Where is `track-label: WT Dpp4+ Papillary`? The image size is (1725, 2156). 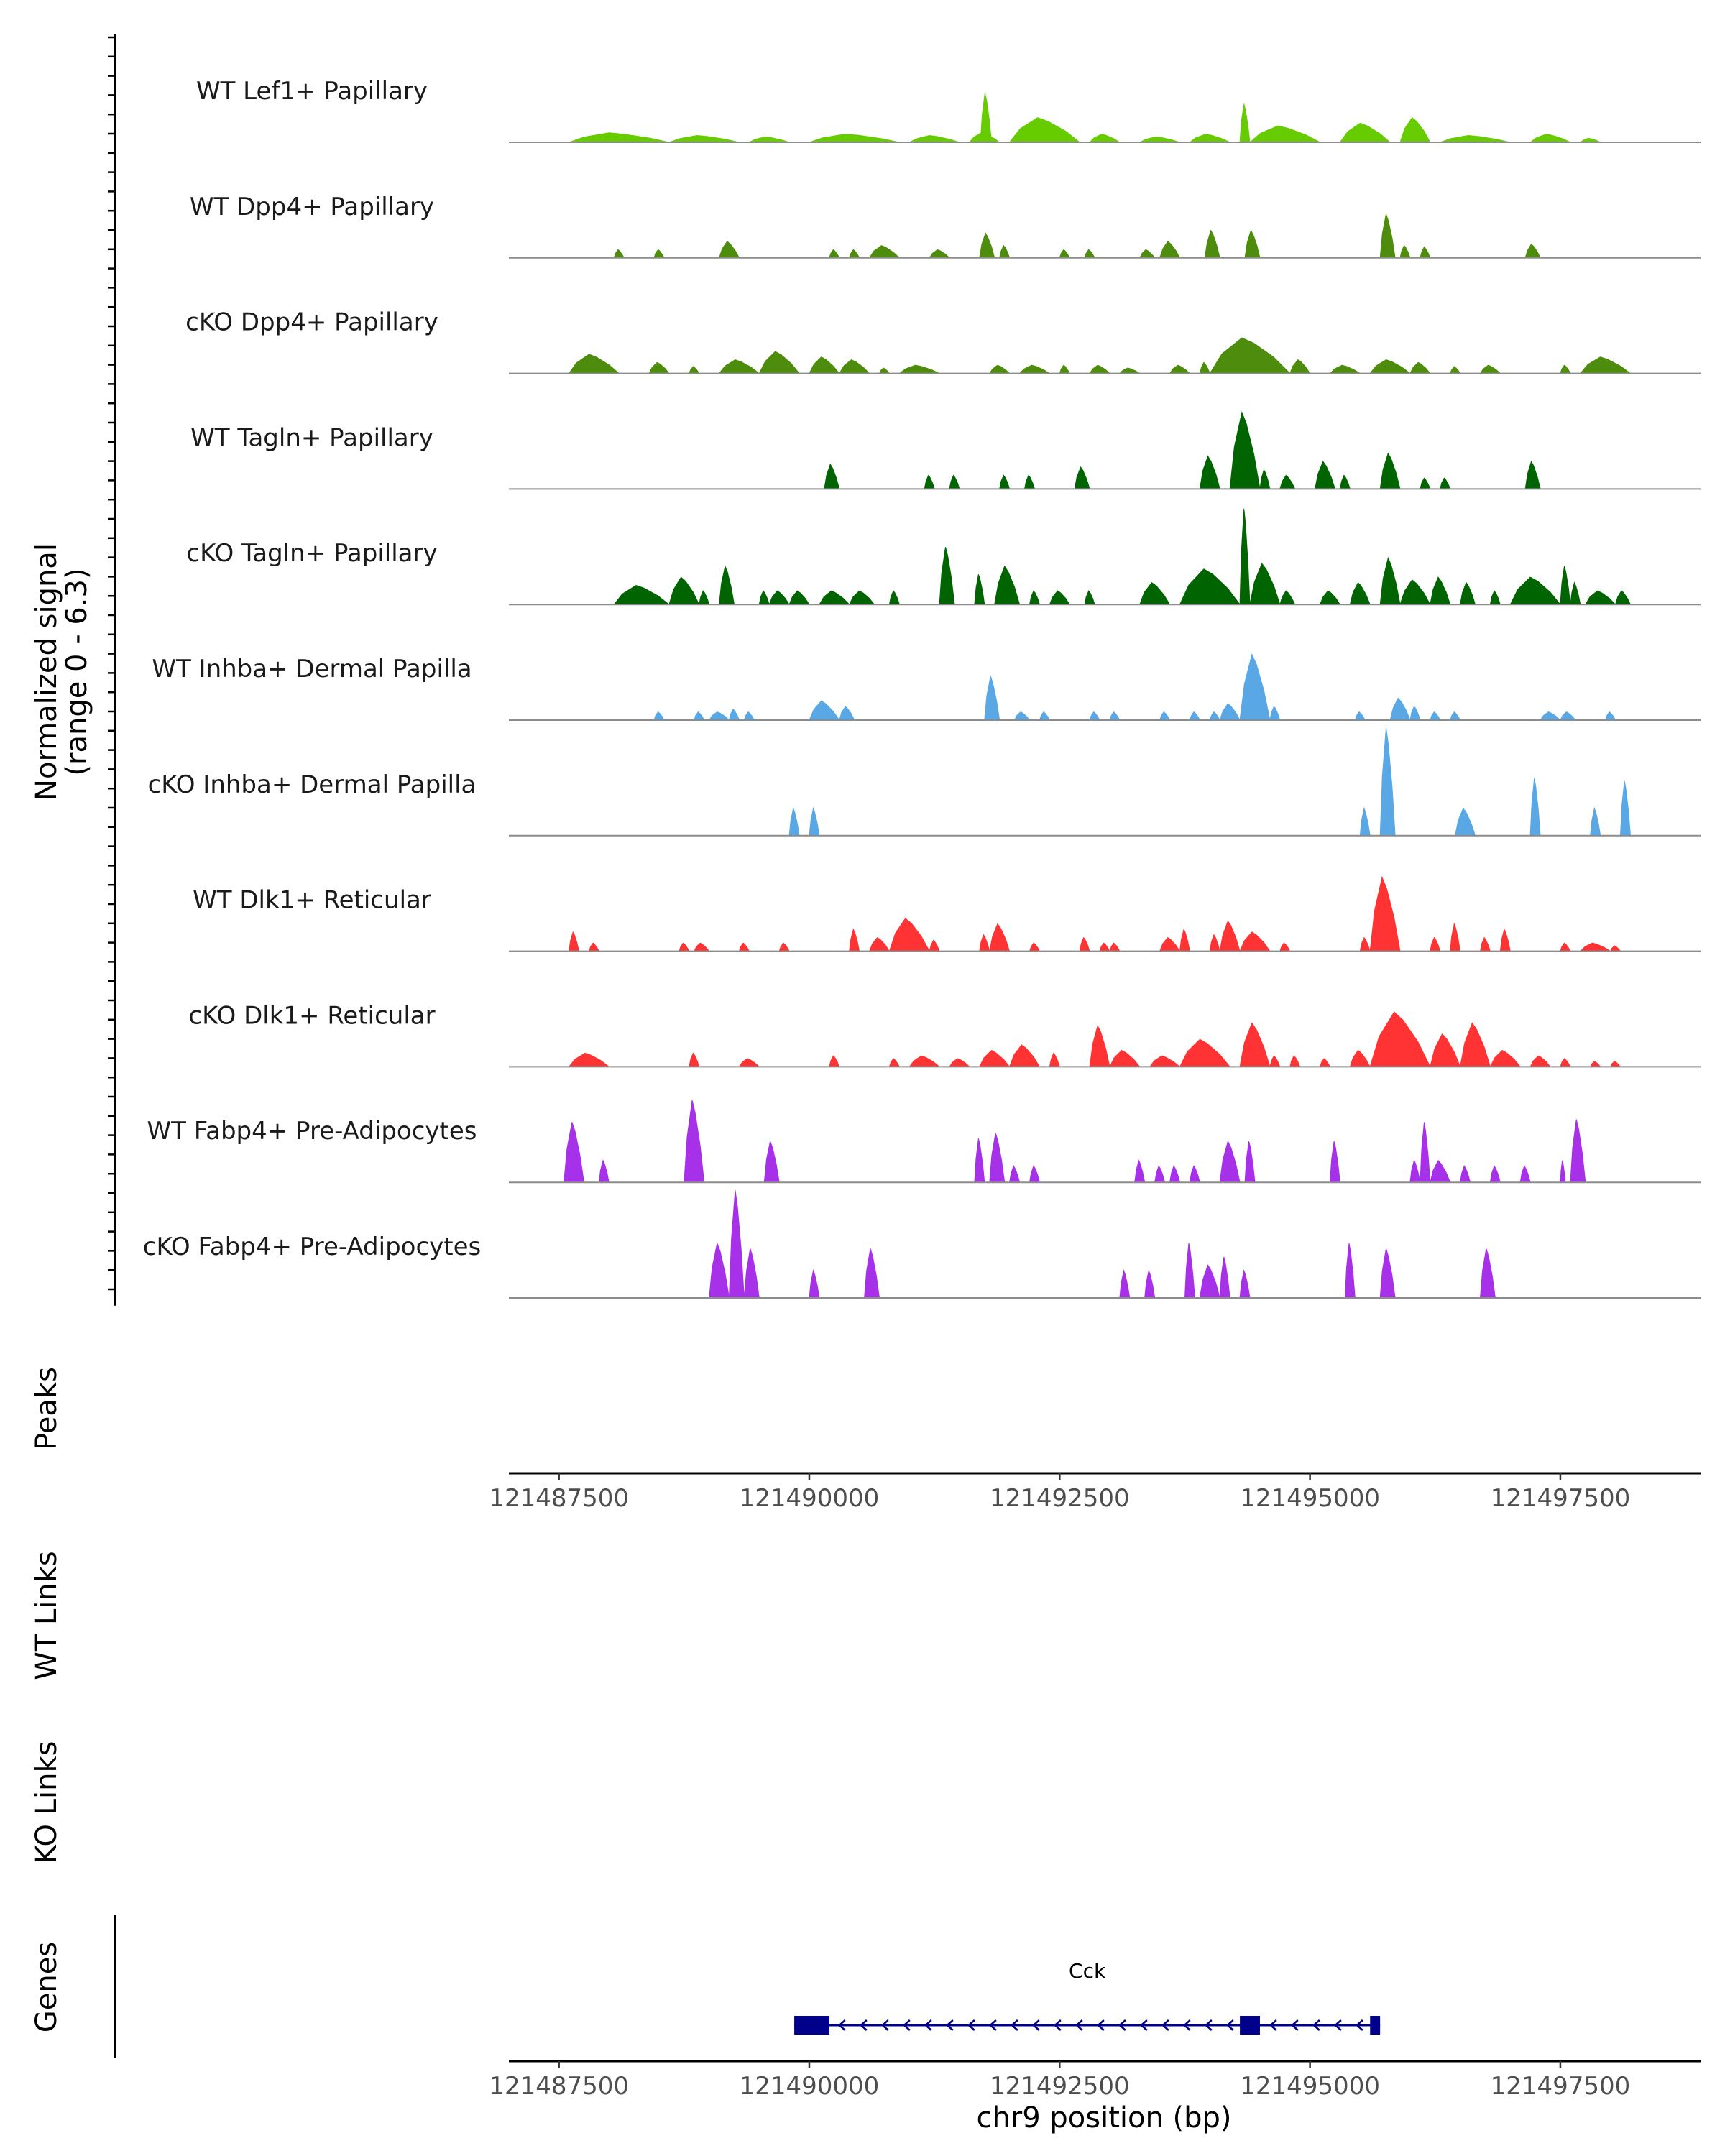
track-label: WT Dpp4+ Papillary is located at coordinates (312, 207).